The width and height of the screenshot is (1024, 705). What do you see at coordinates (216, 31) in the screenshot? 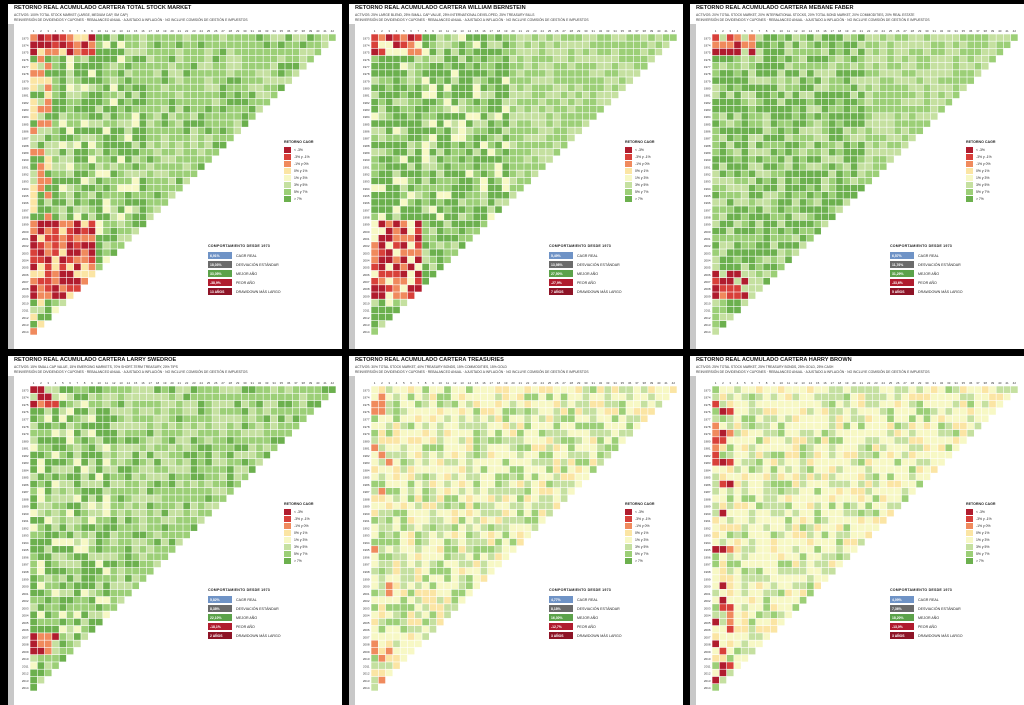
I see `horizon-tick-label: 26` at bounding box center [216, 31].